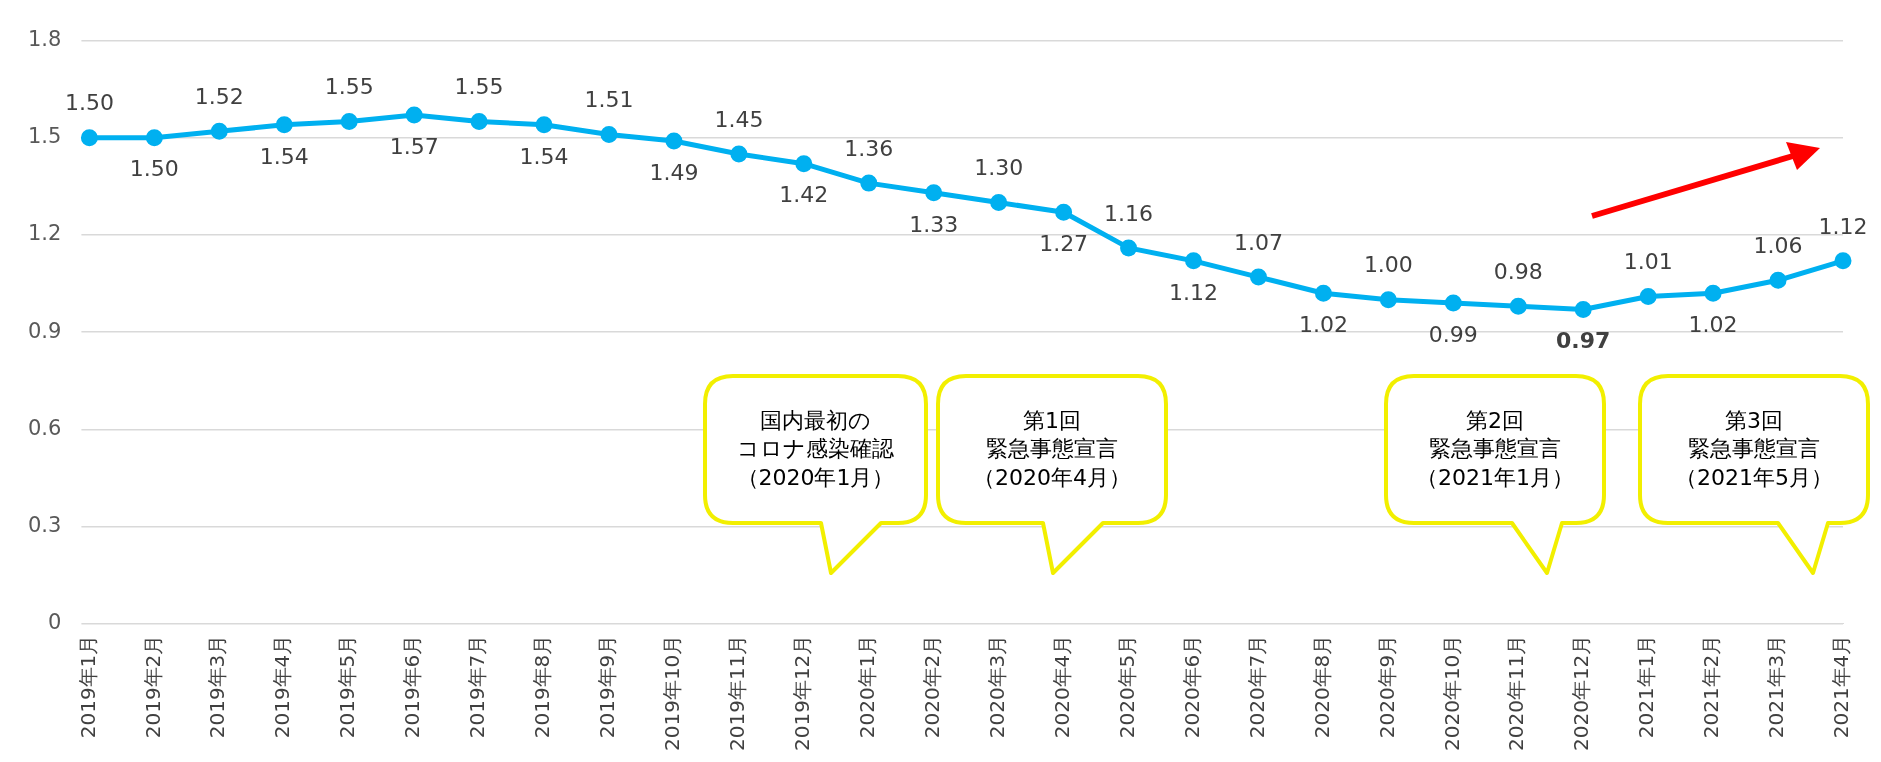 This screenshot has height=762, width=1881. What do you see at coordinates (1841, 686) in the screenshot?
I see `x-tick-label: 2021年4月` at bounding box center [1841, 686].